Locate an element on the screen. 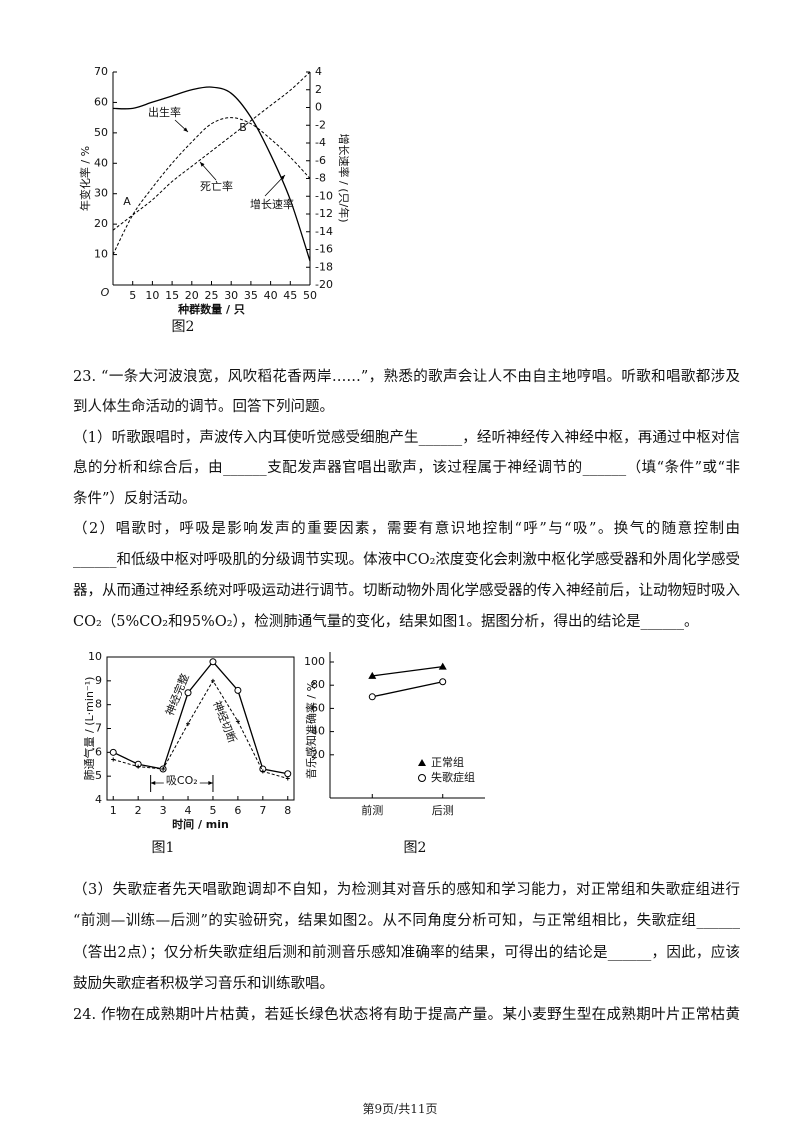  x-tick-label: 8 is located at coordinates (287, 810).